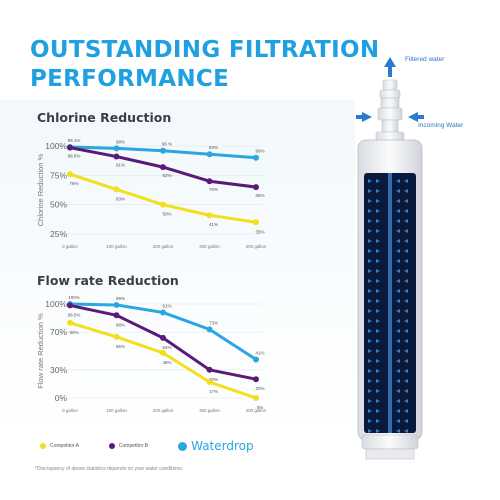  Describe the element at coordinates (120, 141) in the screenshot. I see `brand-data-label: 98%` at that location.